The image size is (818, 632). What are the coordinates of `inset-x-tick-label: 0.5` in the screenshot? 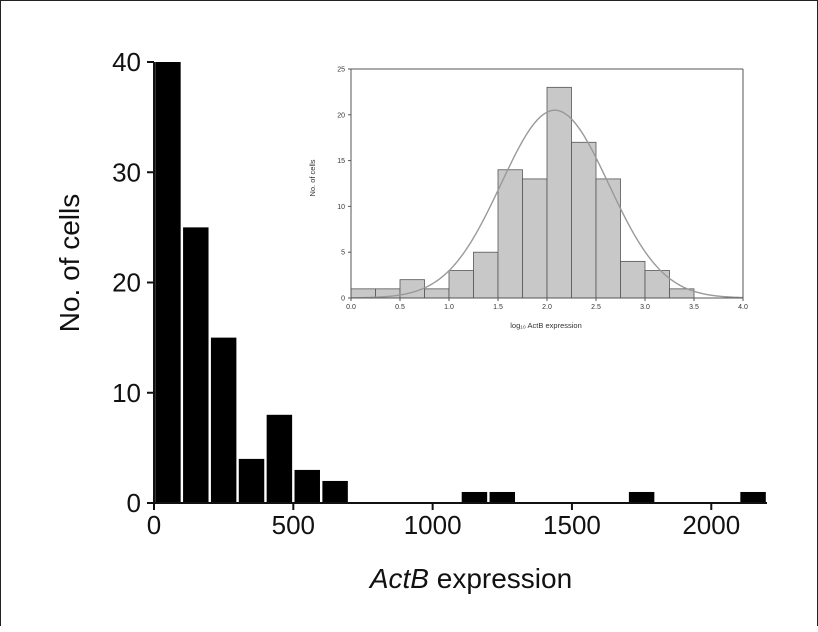 It's located at (400, 307).